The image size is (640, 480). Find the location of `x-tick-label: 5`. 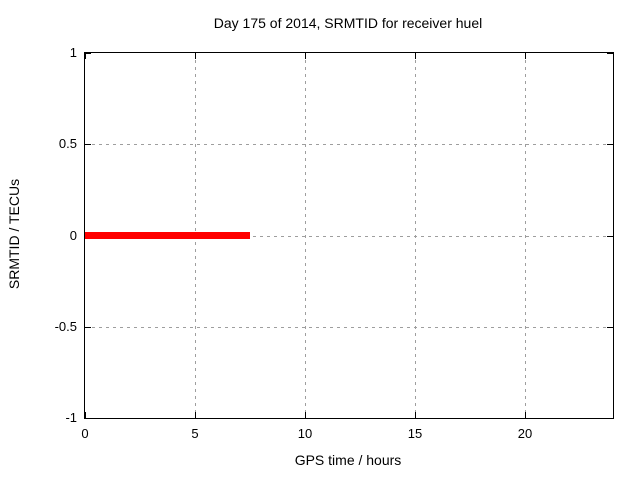

x-tick-label: 5 is located at coordinates (195, 433).